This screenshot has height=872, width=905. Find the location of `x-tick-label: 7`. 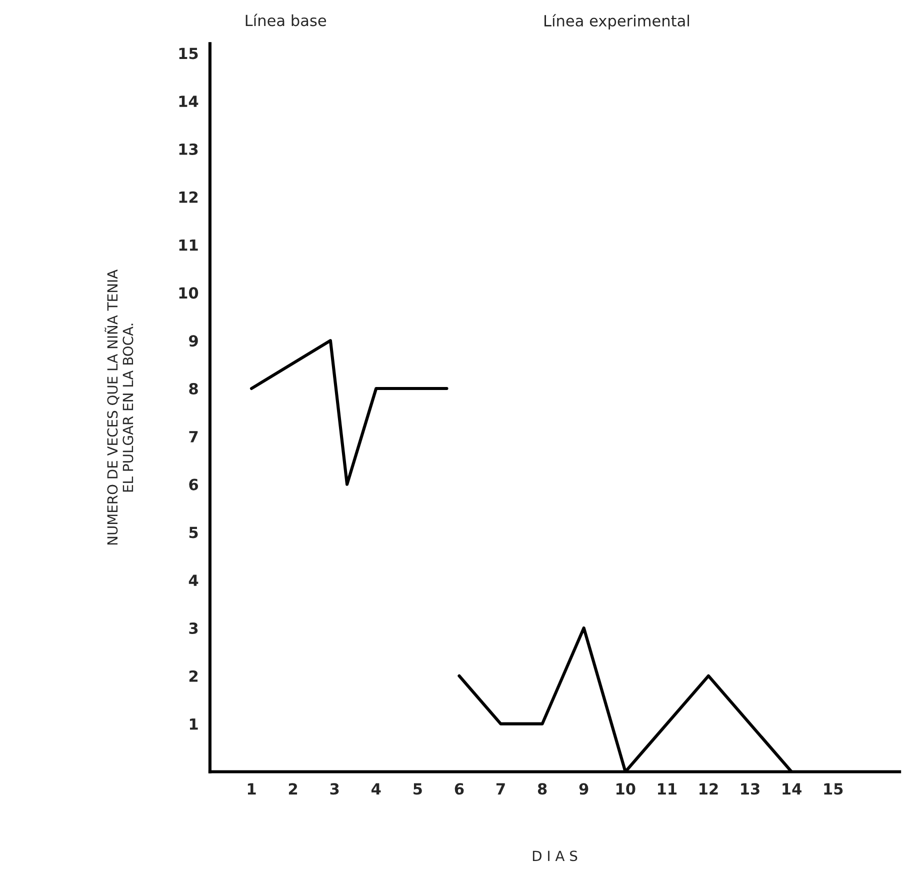

x-tick-label: 7 is located at coordinates (500, 788).